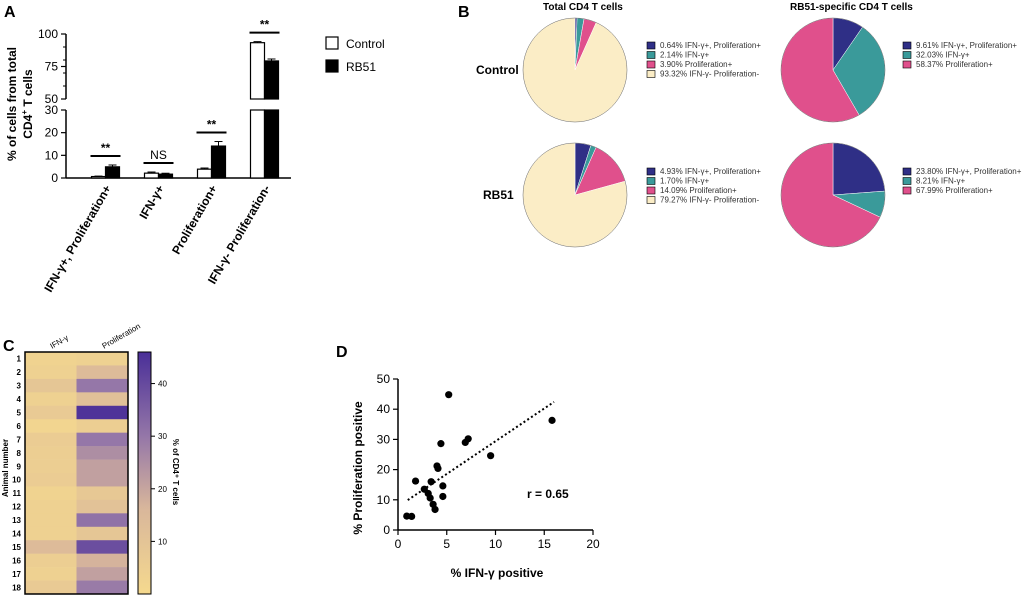 This screenshot has width=1025, height=602. Describe the element at coordinates (342, 352) in the screenshot. I see `panel-d-label: D` at that location.